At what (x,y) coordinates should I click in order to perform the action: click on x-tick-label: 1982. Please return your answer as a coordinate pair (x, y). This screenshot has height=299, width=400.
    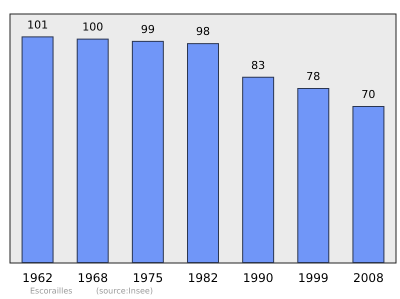
    Looking at the image, I should click on (203, 278).